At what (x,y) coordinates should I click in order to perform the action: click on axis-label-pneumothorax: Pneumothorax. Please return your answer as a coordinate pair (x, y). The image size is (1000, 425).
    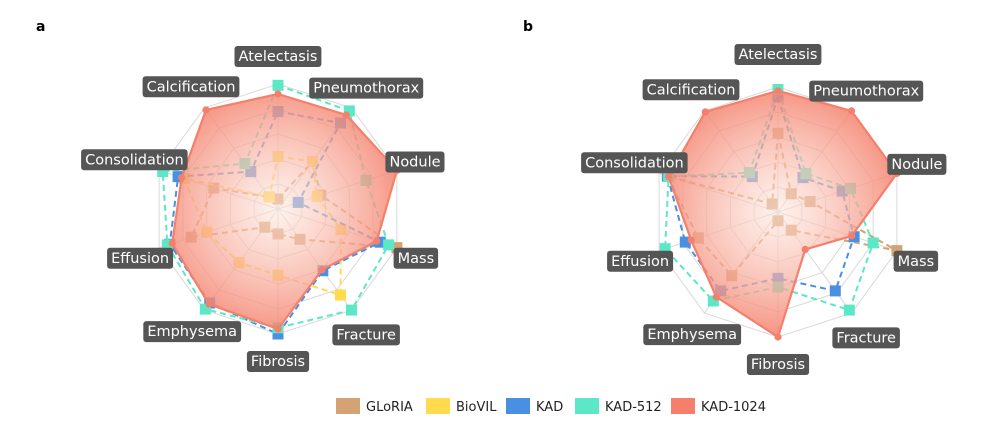
    Looking at the image, I should click on (866, 91).